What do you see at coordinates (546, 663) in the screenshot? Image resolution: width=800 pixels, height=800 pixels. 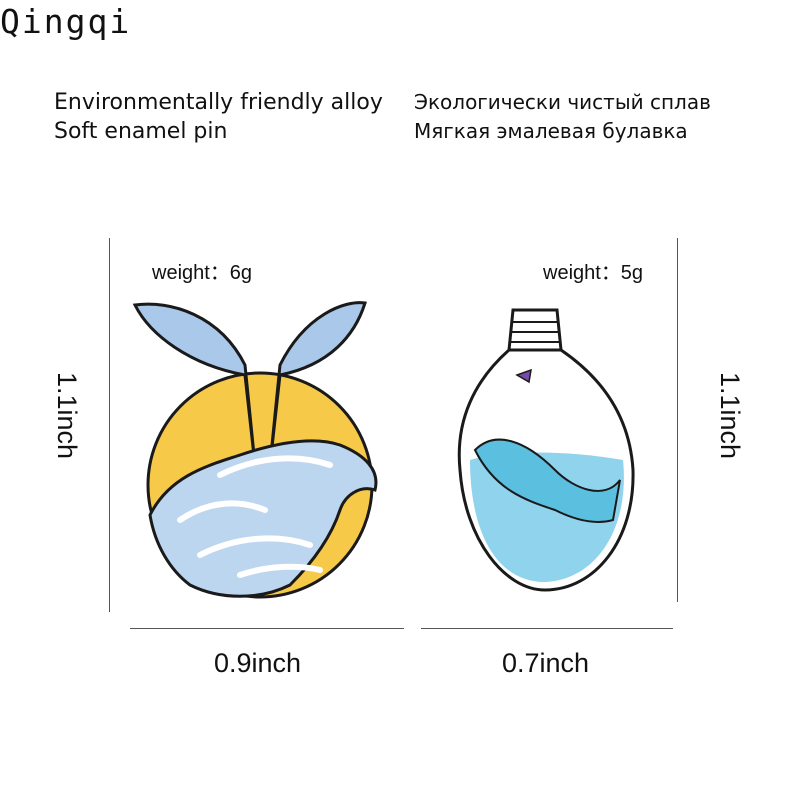 I see `width-label-right: 0.7inch` at bounding box center [546, 663].